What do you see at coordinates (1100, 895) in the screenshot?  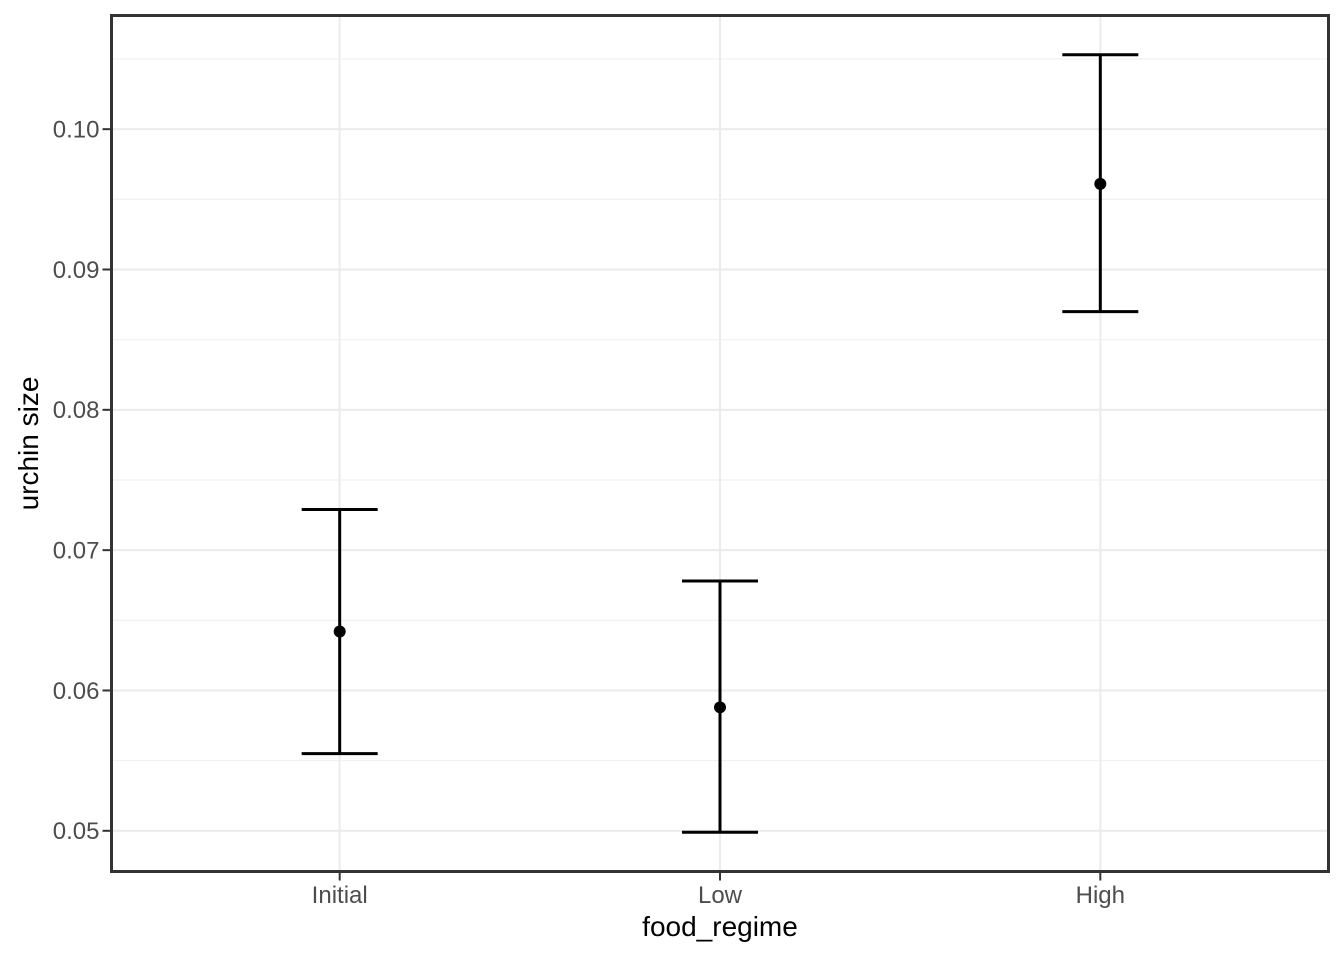 I see `x-tick-label: High` at bounding box center [1100, 895].